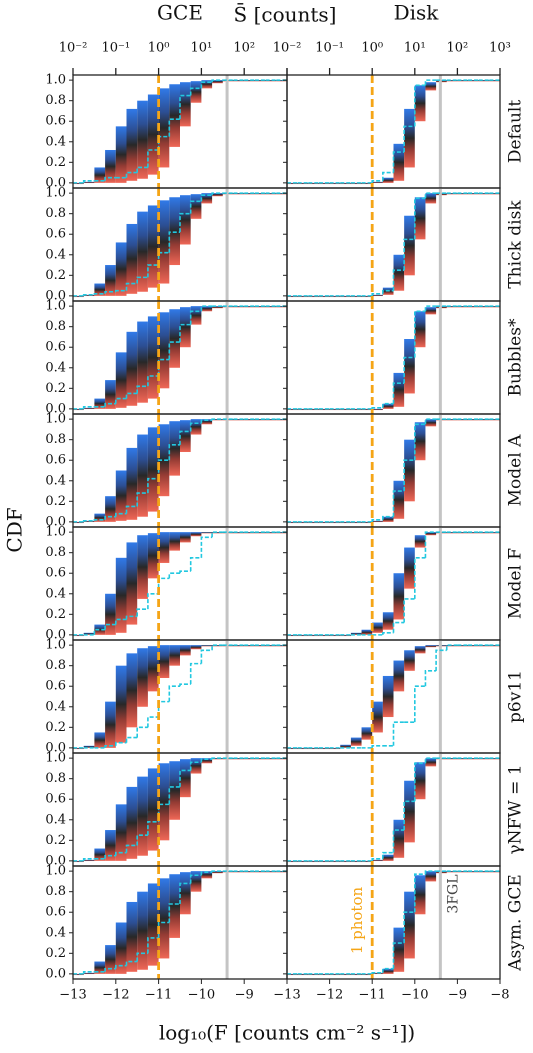 This screenshot has height=1053, width=533. I want to click on x2-tick-label: 10¹, so click(202, 48).